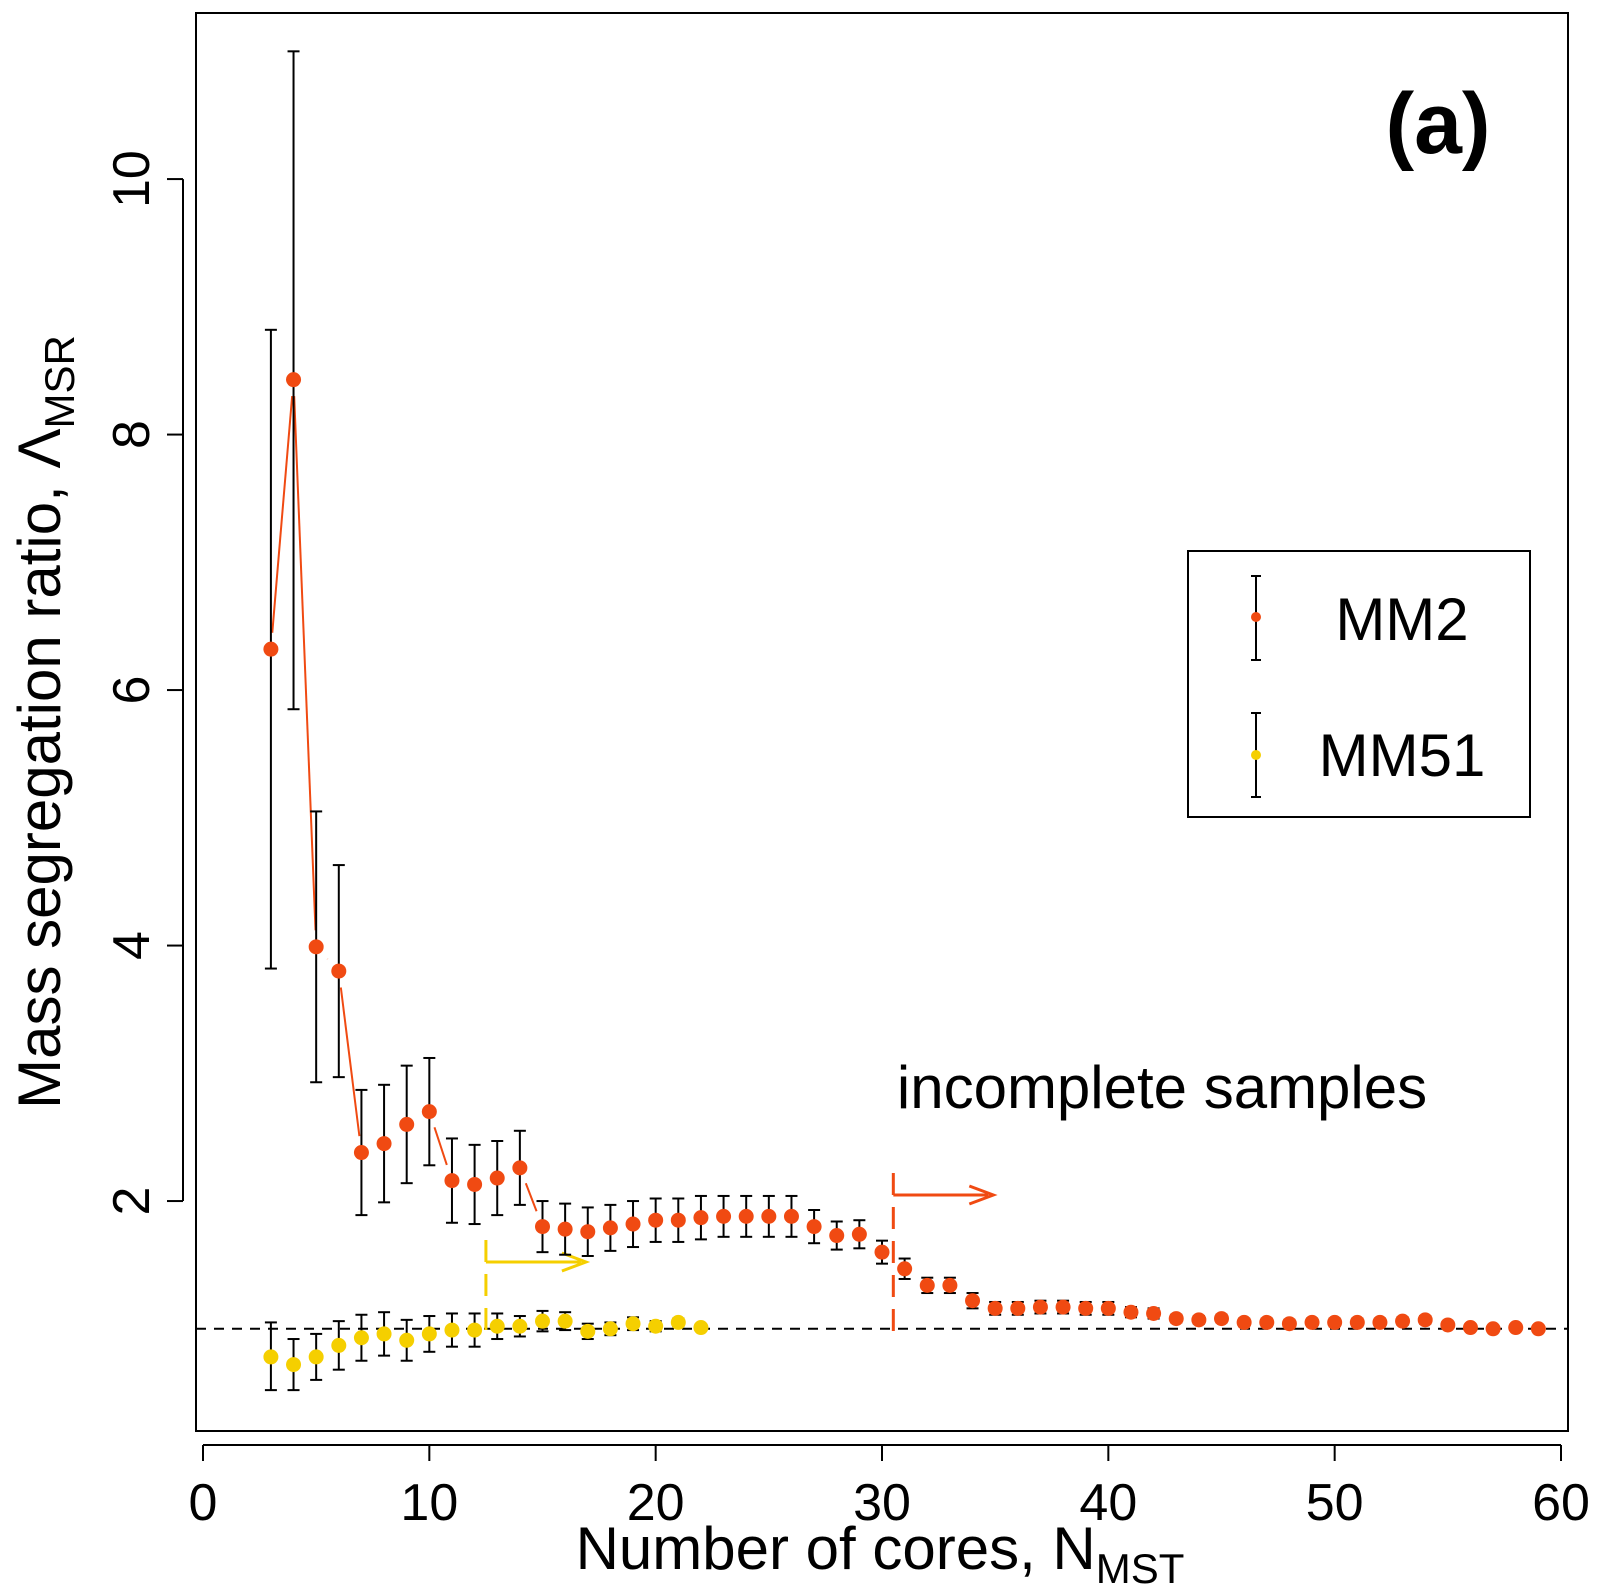 Image resolution: width=1598 pixels, height=1589 pixels. Describe the element at coordinates (1437, 124) in the screenshot. I see `panel-label: (a)` at that location.